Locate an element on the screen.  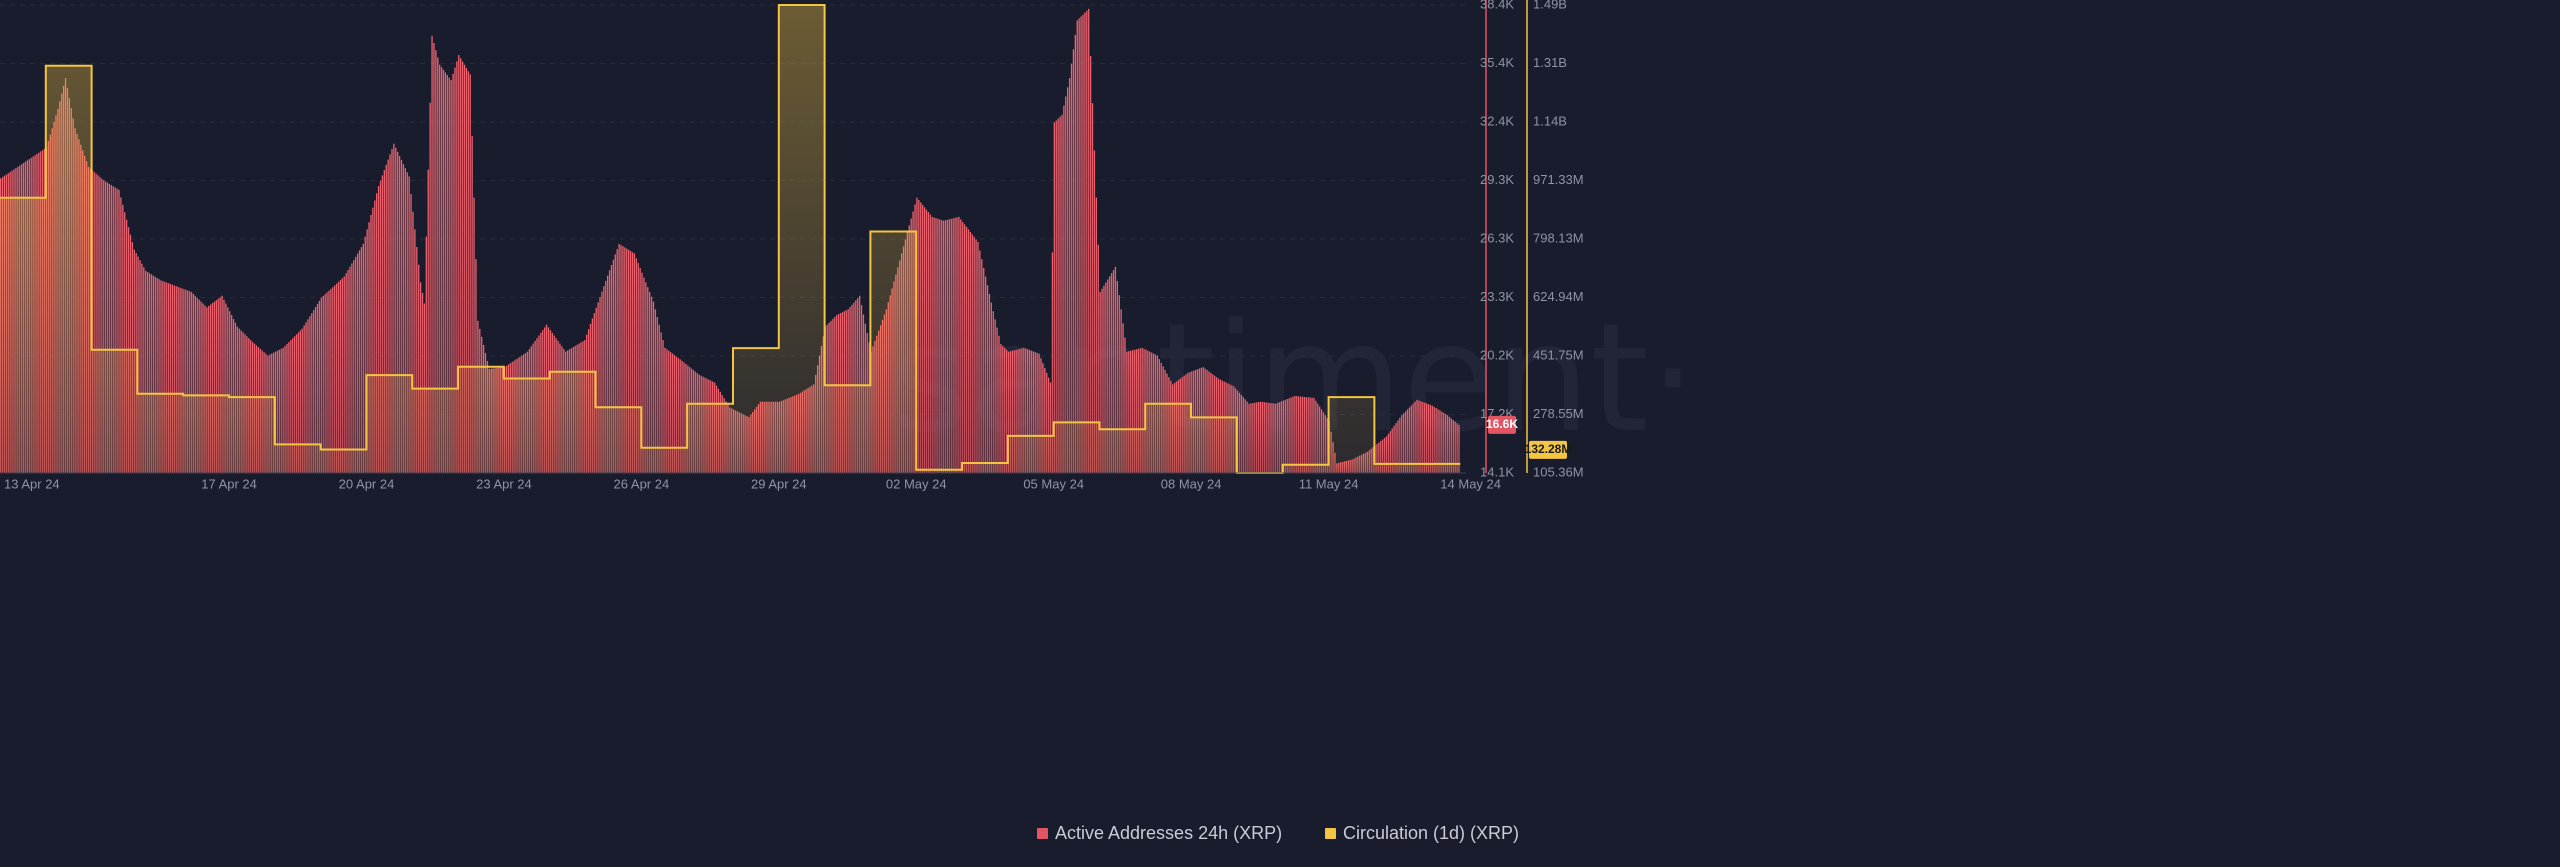
right-tick-label: 971.33M is located at coordinates (1558, 179).